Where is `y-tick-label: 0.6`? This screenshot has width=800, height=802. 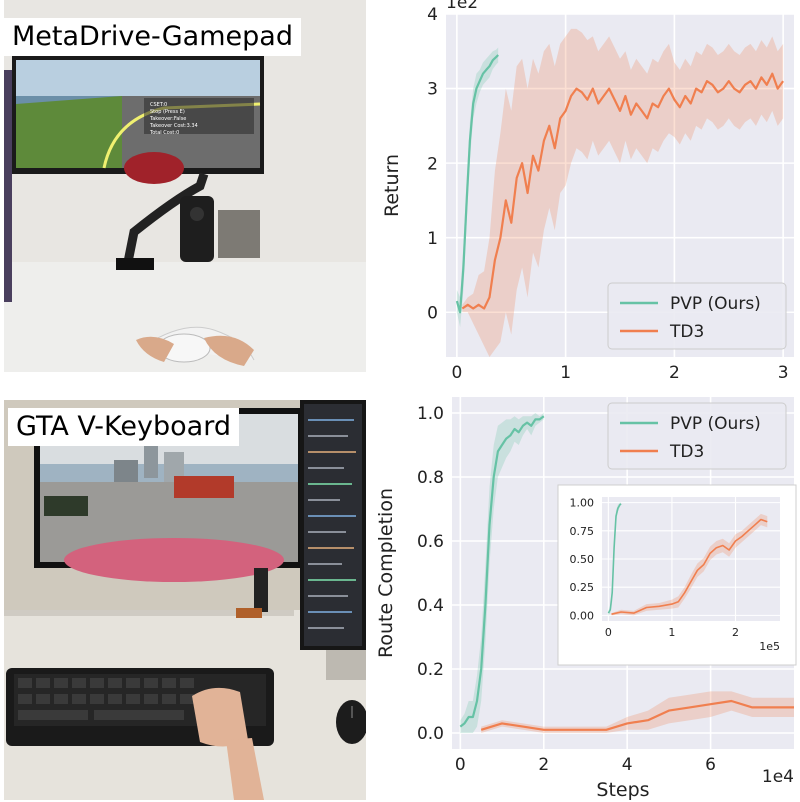 y-tick-label: 0.6 is located at coordinates (430, 542).